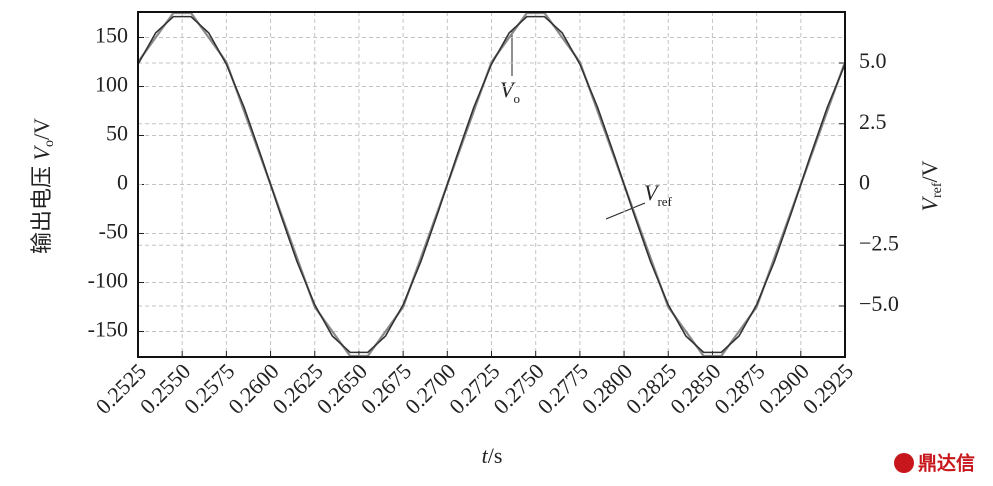  Describe the element at coordinates (651, 388) in the screenshot. I see `x-tick-label: 0.2825` at that location.